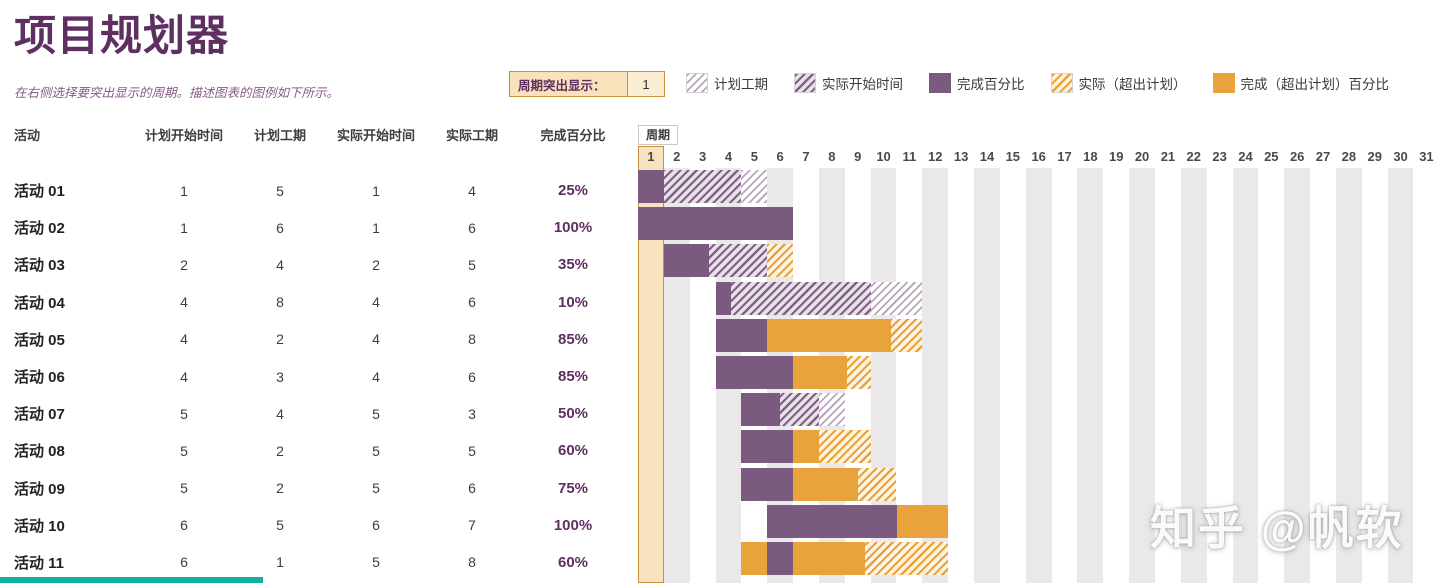 Image resolution: width=1440 pixels, height=583 pixels. What do you see at coordinates (1013, 156) in the screenshot?
I see `period-tick: 15` at bounding box center [1013, 156].